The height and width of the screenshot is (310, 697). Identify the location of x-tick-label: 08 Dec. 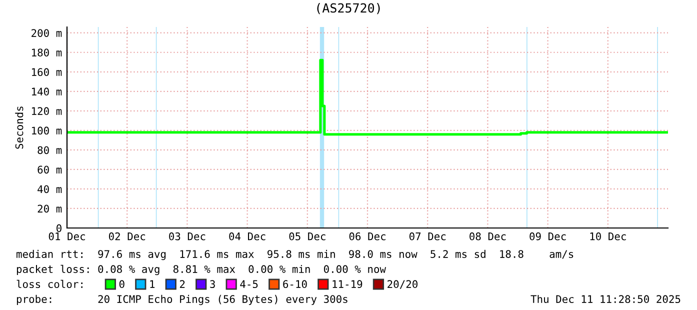
(488, 236).